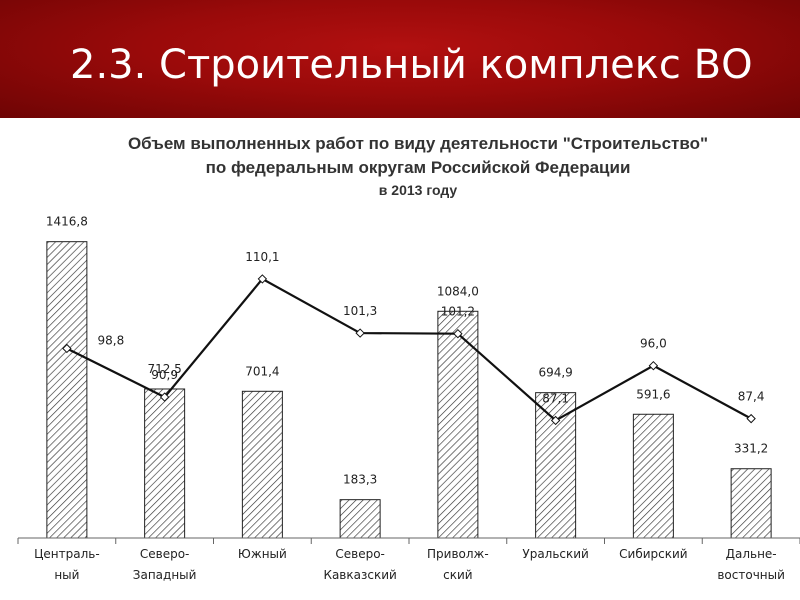  Describe the element at coordinates (262, 554) in the screenshot. I see `category-label: Южный` at that location.